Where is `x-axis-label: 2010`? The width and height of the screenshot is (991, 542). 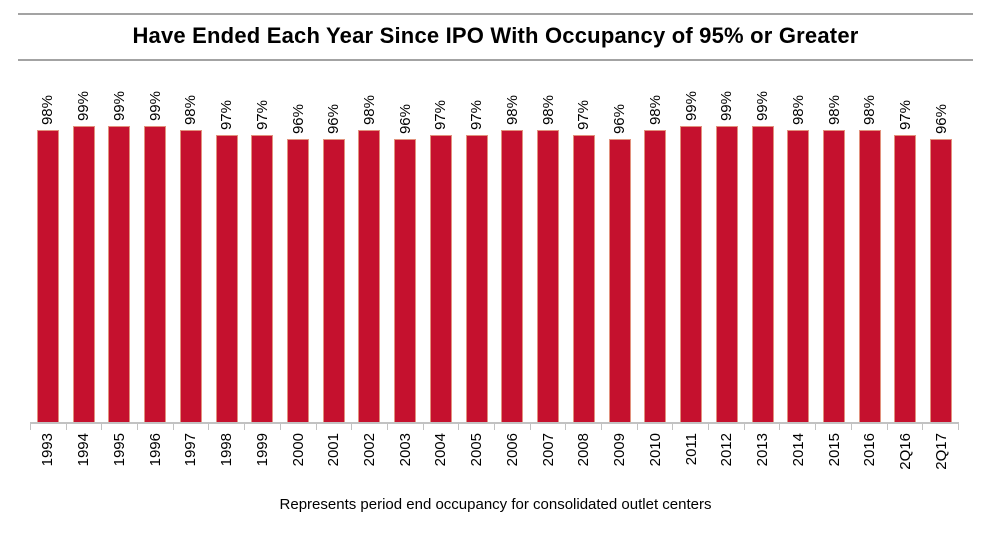
x-axis-label: 2010 is located at coordinates (655, 450).